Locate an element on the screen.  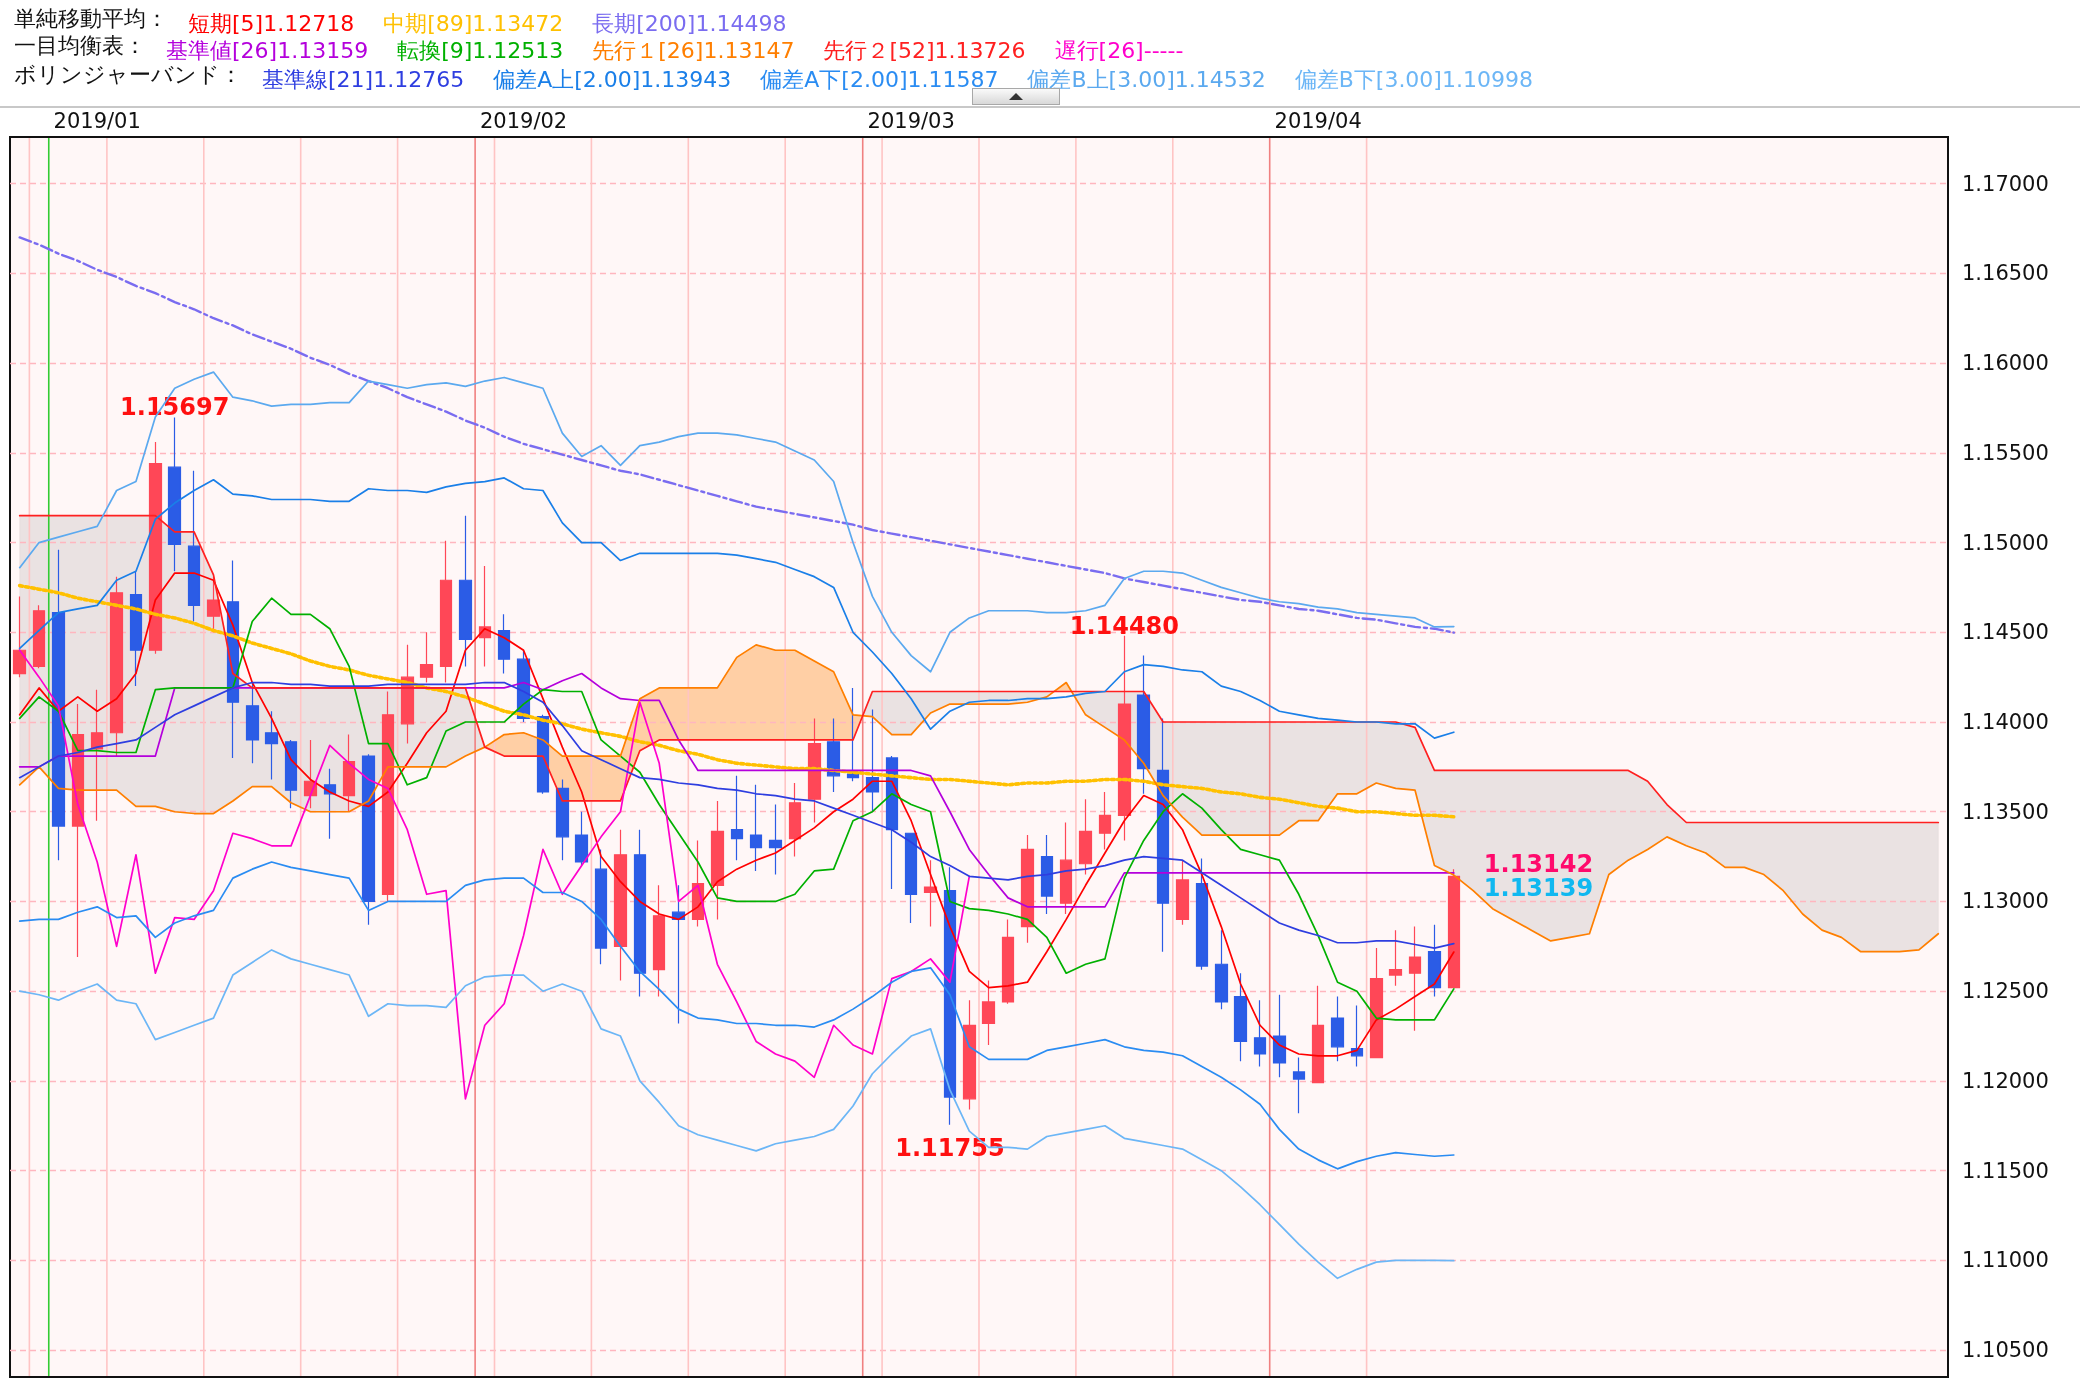
text: 偏差A下[2.00]1.11587 is located at coordinates (879, 79).